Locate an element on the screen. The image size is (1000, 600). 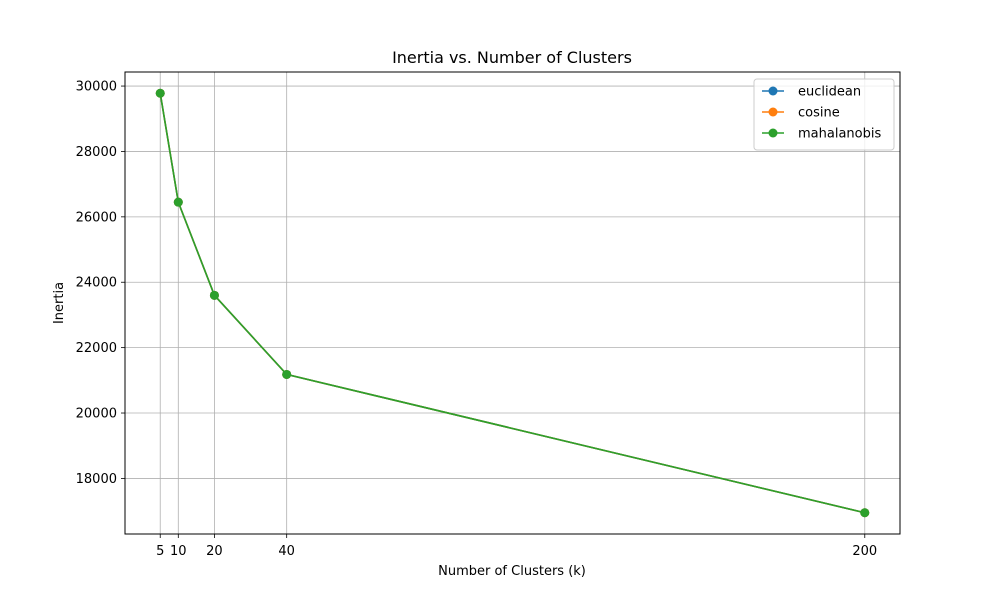
legend-label: euclidean is located at coordinates (829, 92).